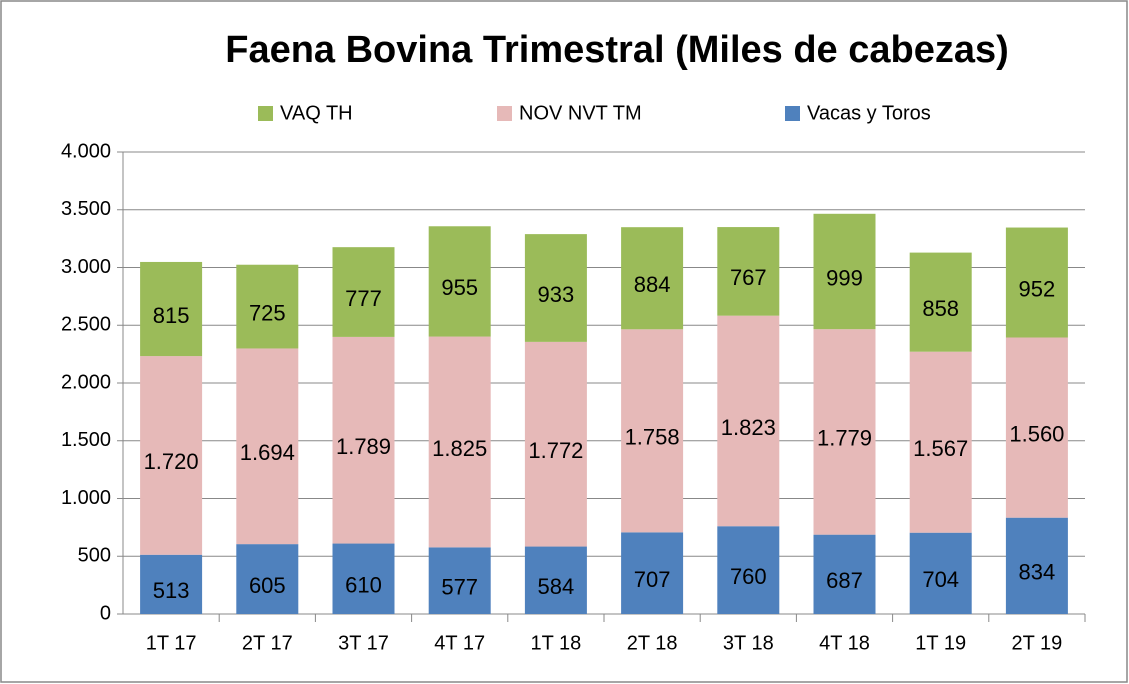  Describe the element at coordinates (94, 556) in the screenshot. I see `y-tick-label: 500` at that location.